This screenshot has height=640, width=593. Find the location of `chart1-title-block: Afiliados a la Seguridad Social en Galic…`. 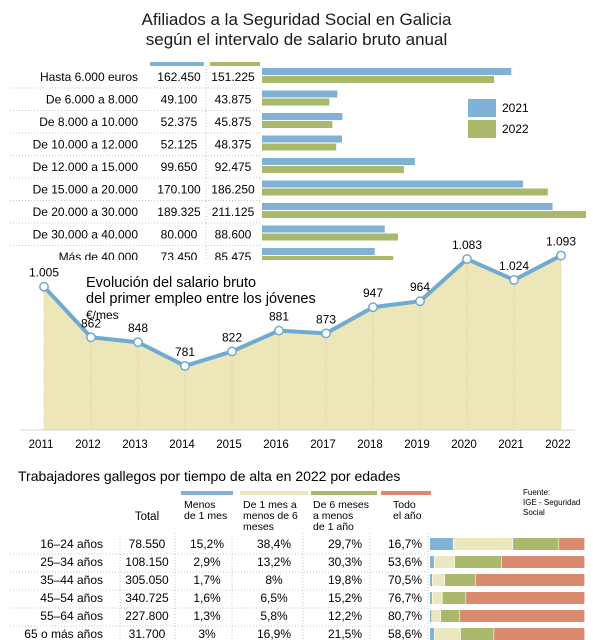

chart1-title-block: Afiliados a la Seguridad Social en Galic… is located at coordinates (296, 30).